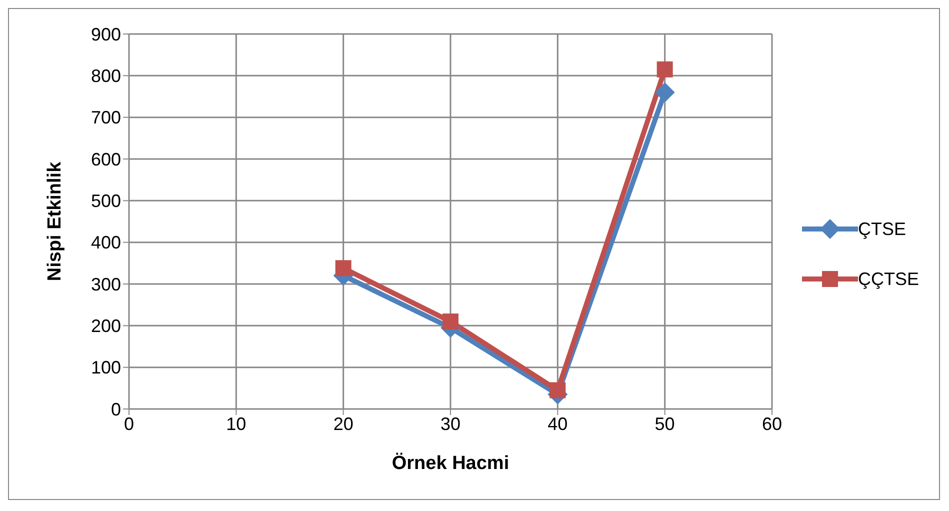 The width and height of the screenshot is (949, 511). Describe the element at coordinates (105, 159) in the screenshot. I see `y-tick-label: 600` at that location.